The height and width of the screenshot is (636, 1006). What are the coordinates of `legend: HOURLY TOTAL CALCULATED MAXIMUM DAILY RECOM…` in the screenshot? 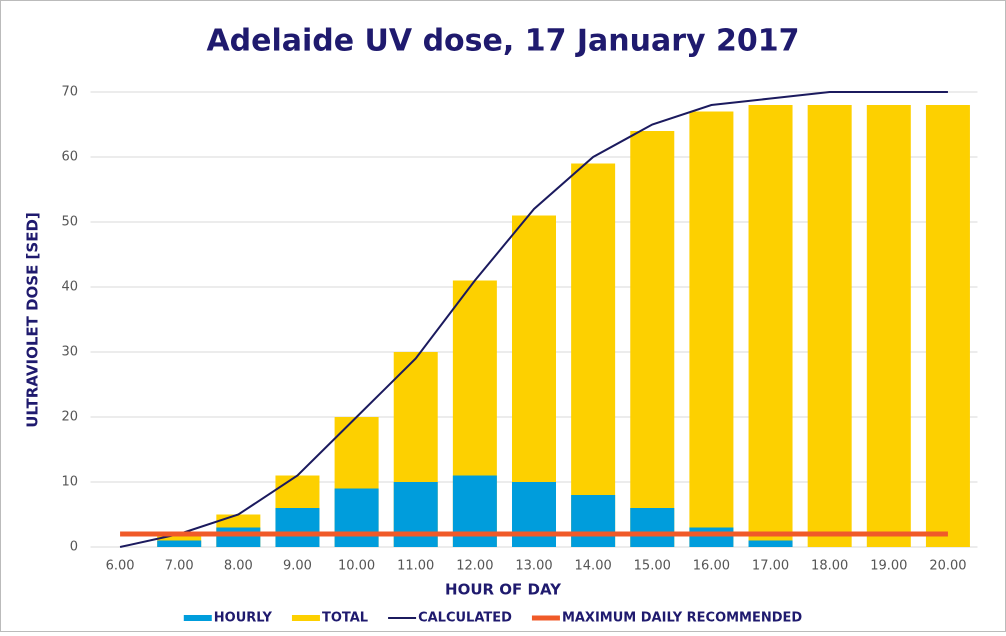 It's located at (492, 618).